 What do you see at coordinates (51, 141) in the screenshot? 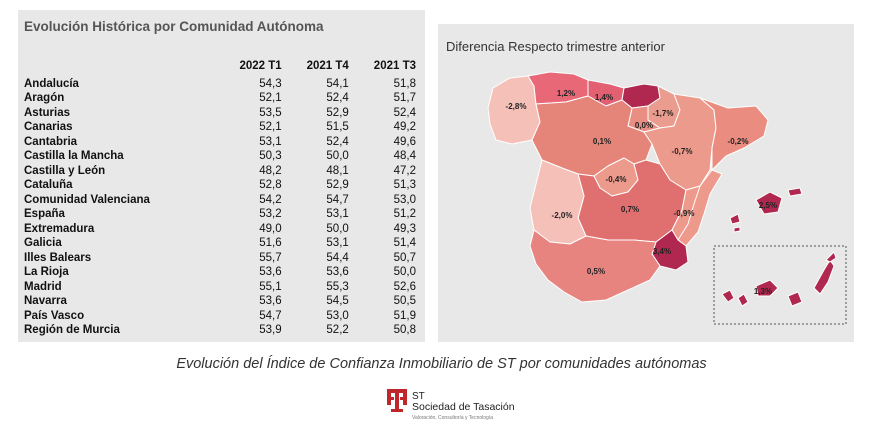
I see `row-region-name: Cantabria` at bounding box center [51, 141].